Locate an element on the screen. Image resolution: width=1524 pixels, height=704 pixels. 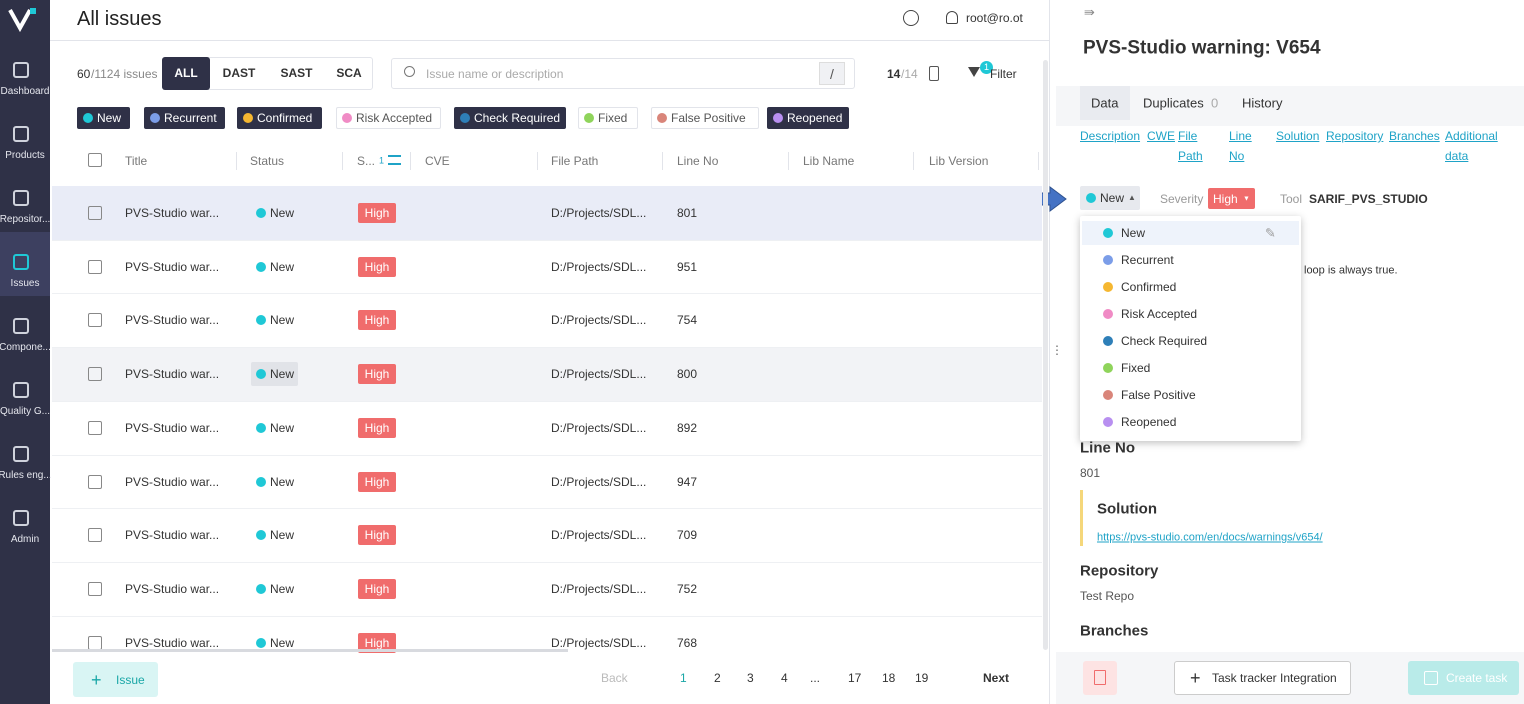
section-link: Description is located at coordinates (1110, 136).